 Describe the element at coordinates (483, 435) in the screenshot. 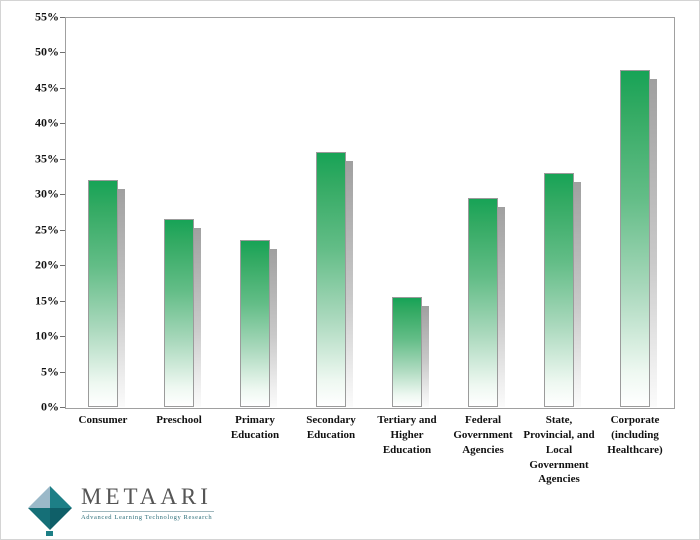

I see `category-label: Federal Government Agencies` at that location.